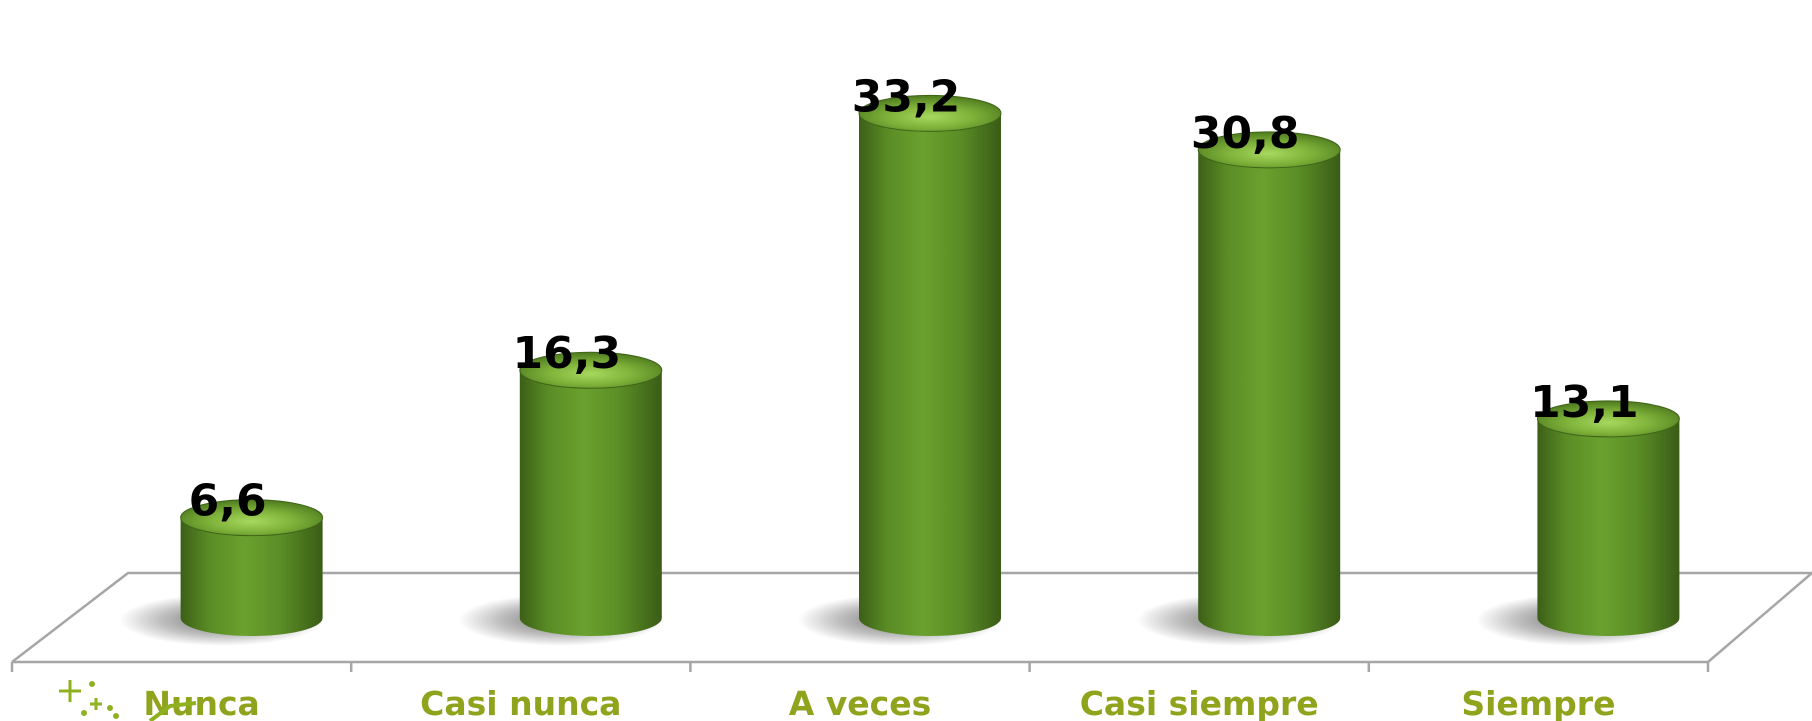 This screenshot has height=721, width=1812. I want to click on category-label: Casi siempre, so click(1199, 702).